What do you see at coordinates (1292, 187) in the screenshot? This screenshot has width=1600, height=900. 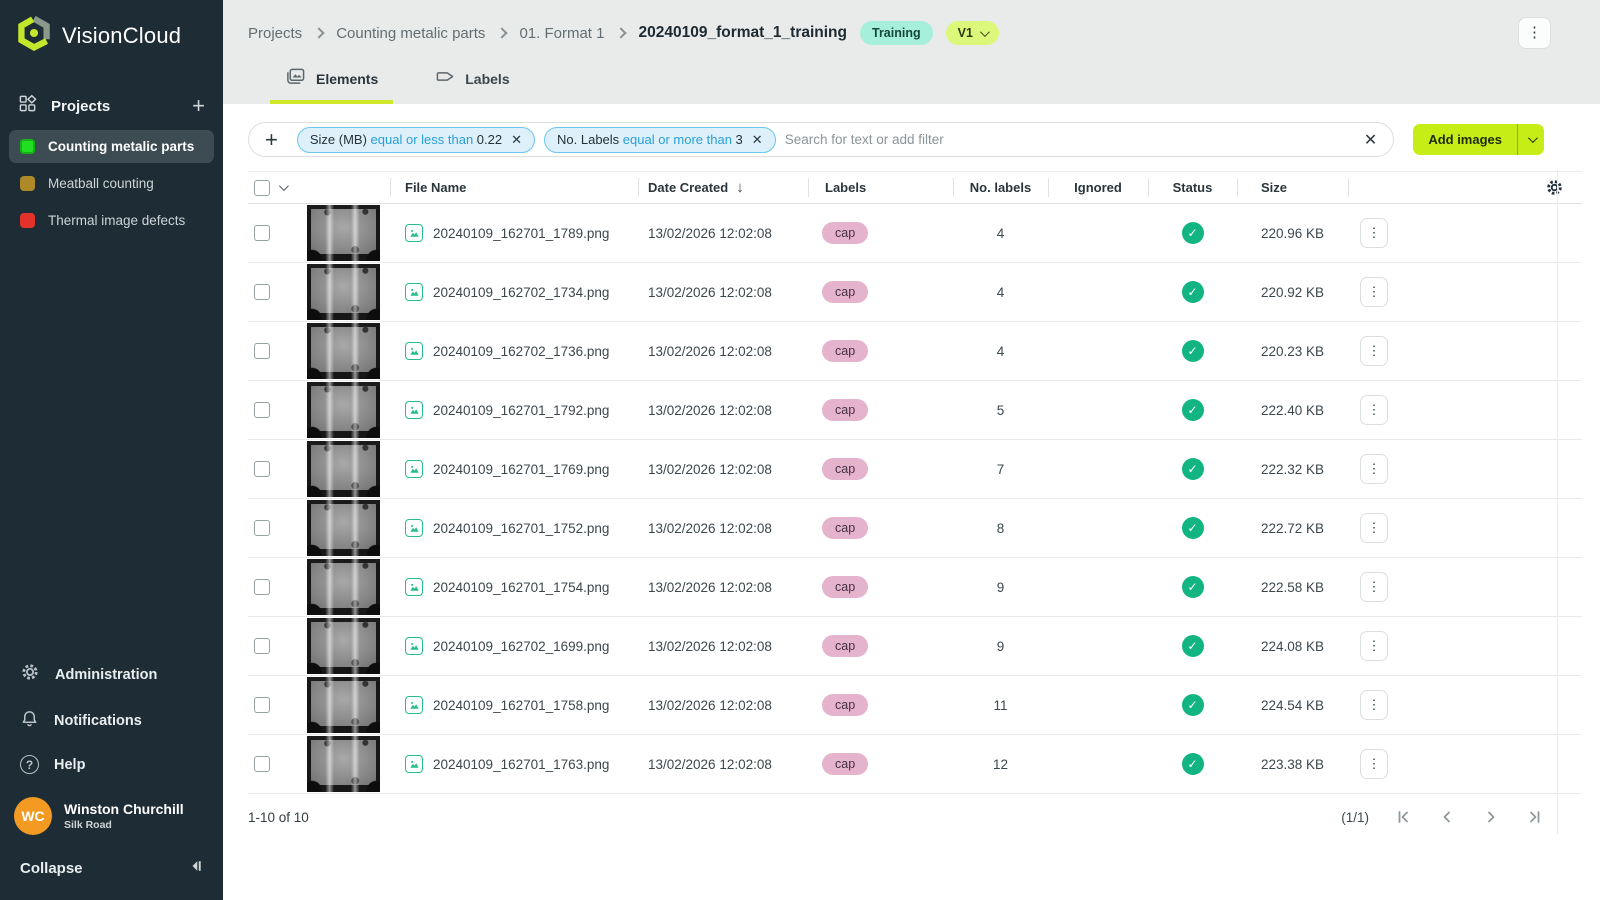 I see `column-size: Size` at bounding box center [1292, 187].